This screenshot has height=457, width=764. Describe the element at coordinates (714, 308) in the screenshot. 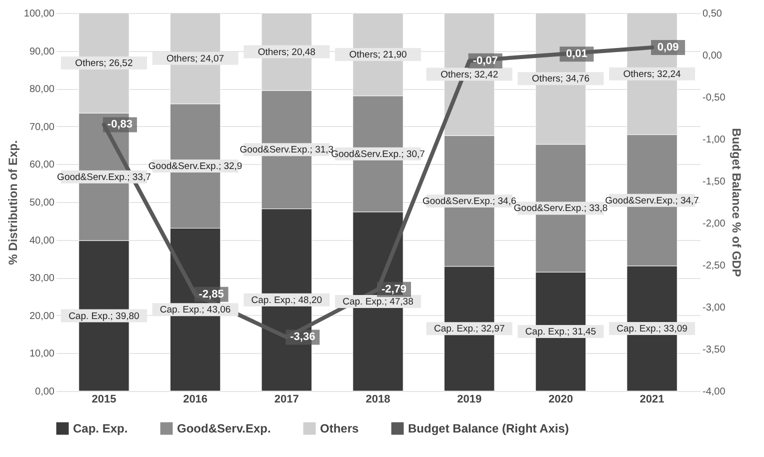

I see `y2-tick-label: -3,00` at that location.